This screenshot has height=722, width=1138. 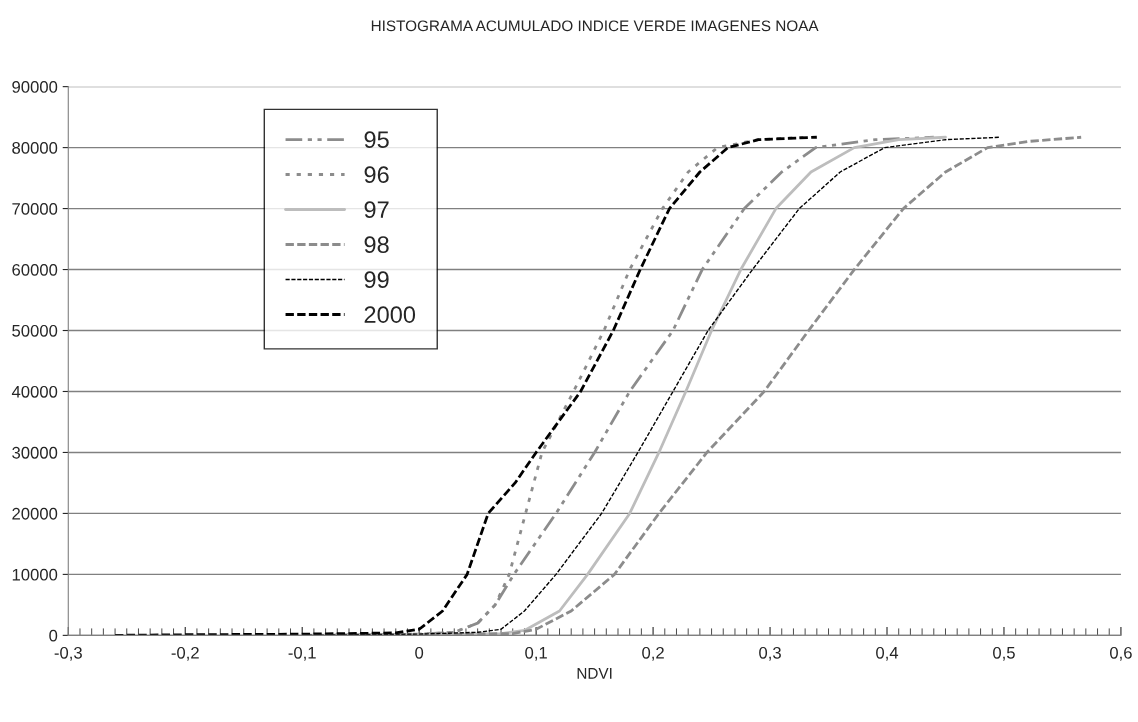 I want to click on legend-label: 97, so click(x=376, y=210).